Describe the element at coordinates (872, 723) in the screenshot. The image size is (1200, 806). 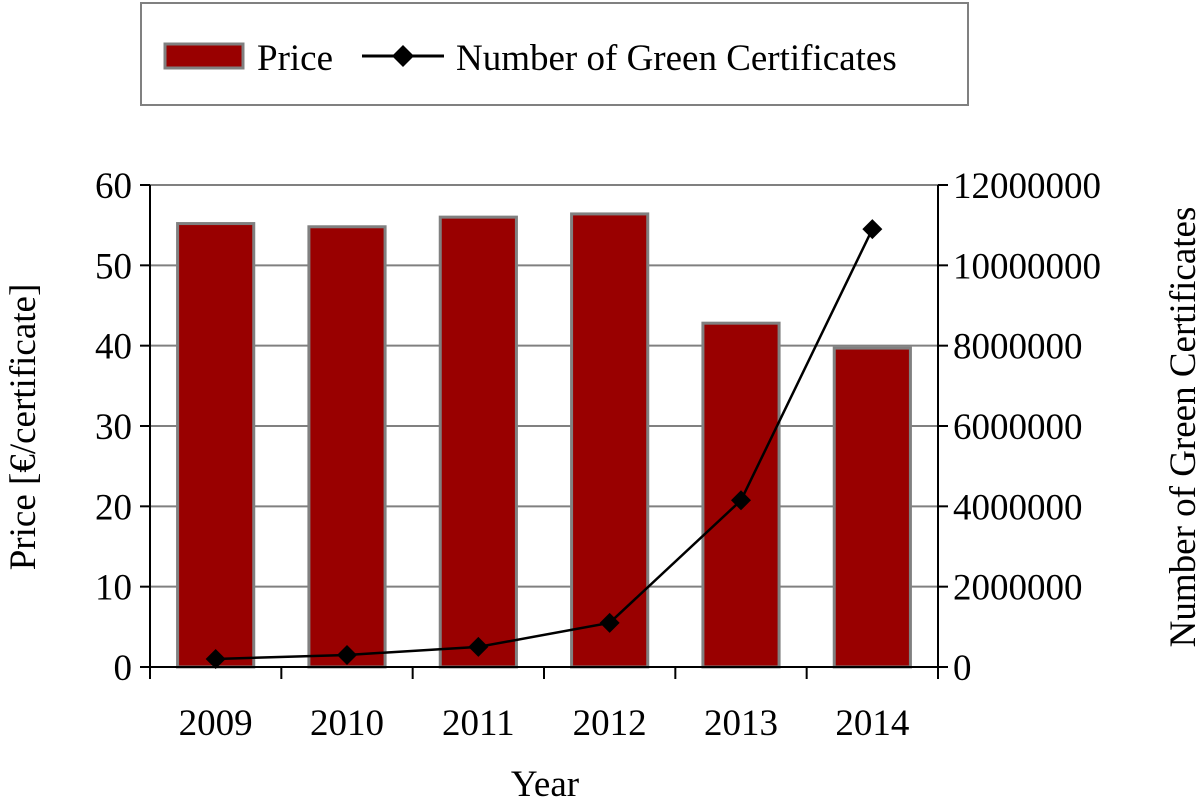
I see `x-tick-label-2014: 2014` at that location.